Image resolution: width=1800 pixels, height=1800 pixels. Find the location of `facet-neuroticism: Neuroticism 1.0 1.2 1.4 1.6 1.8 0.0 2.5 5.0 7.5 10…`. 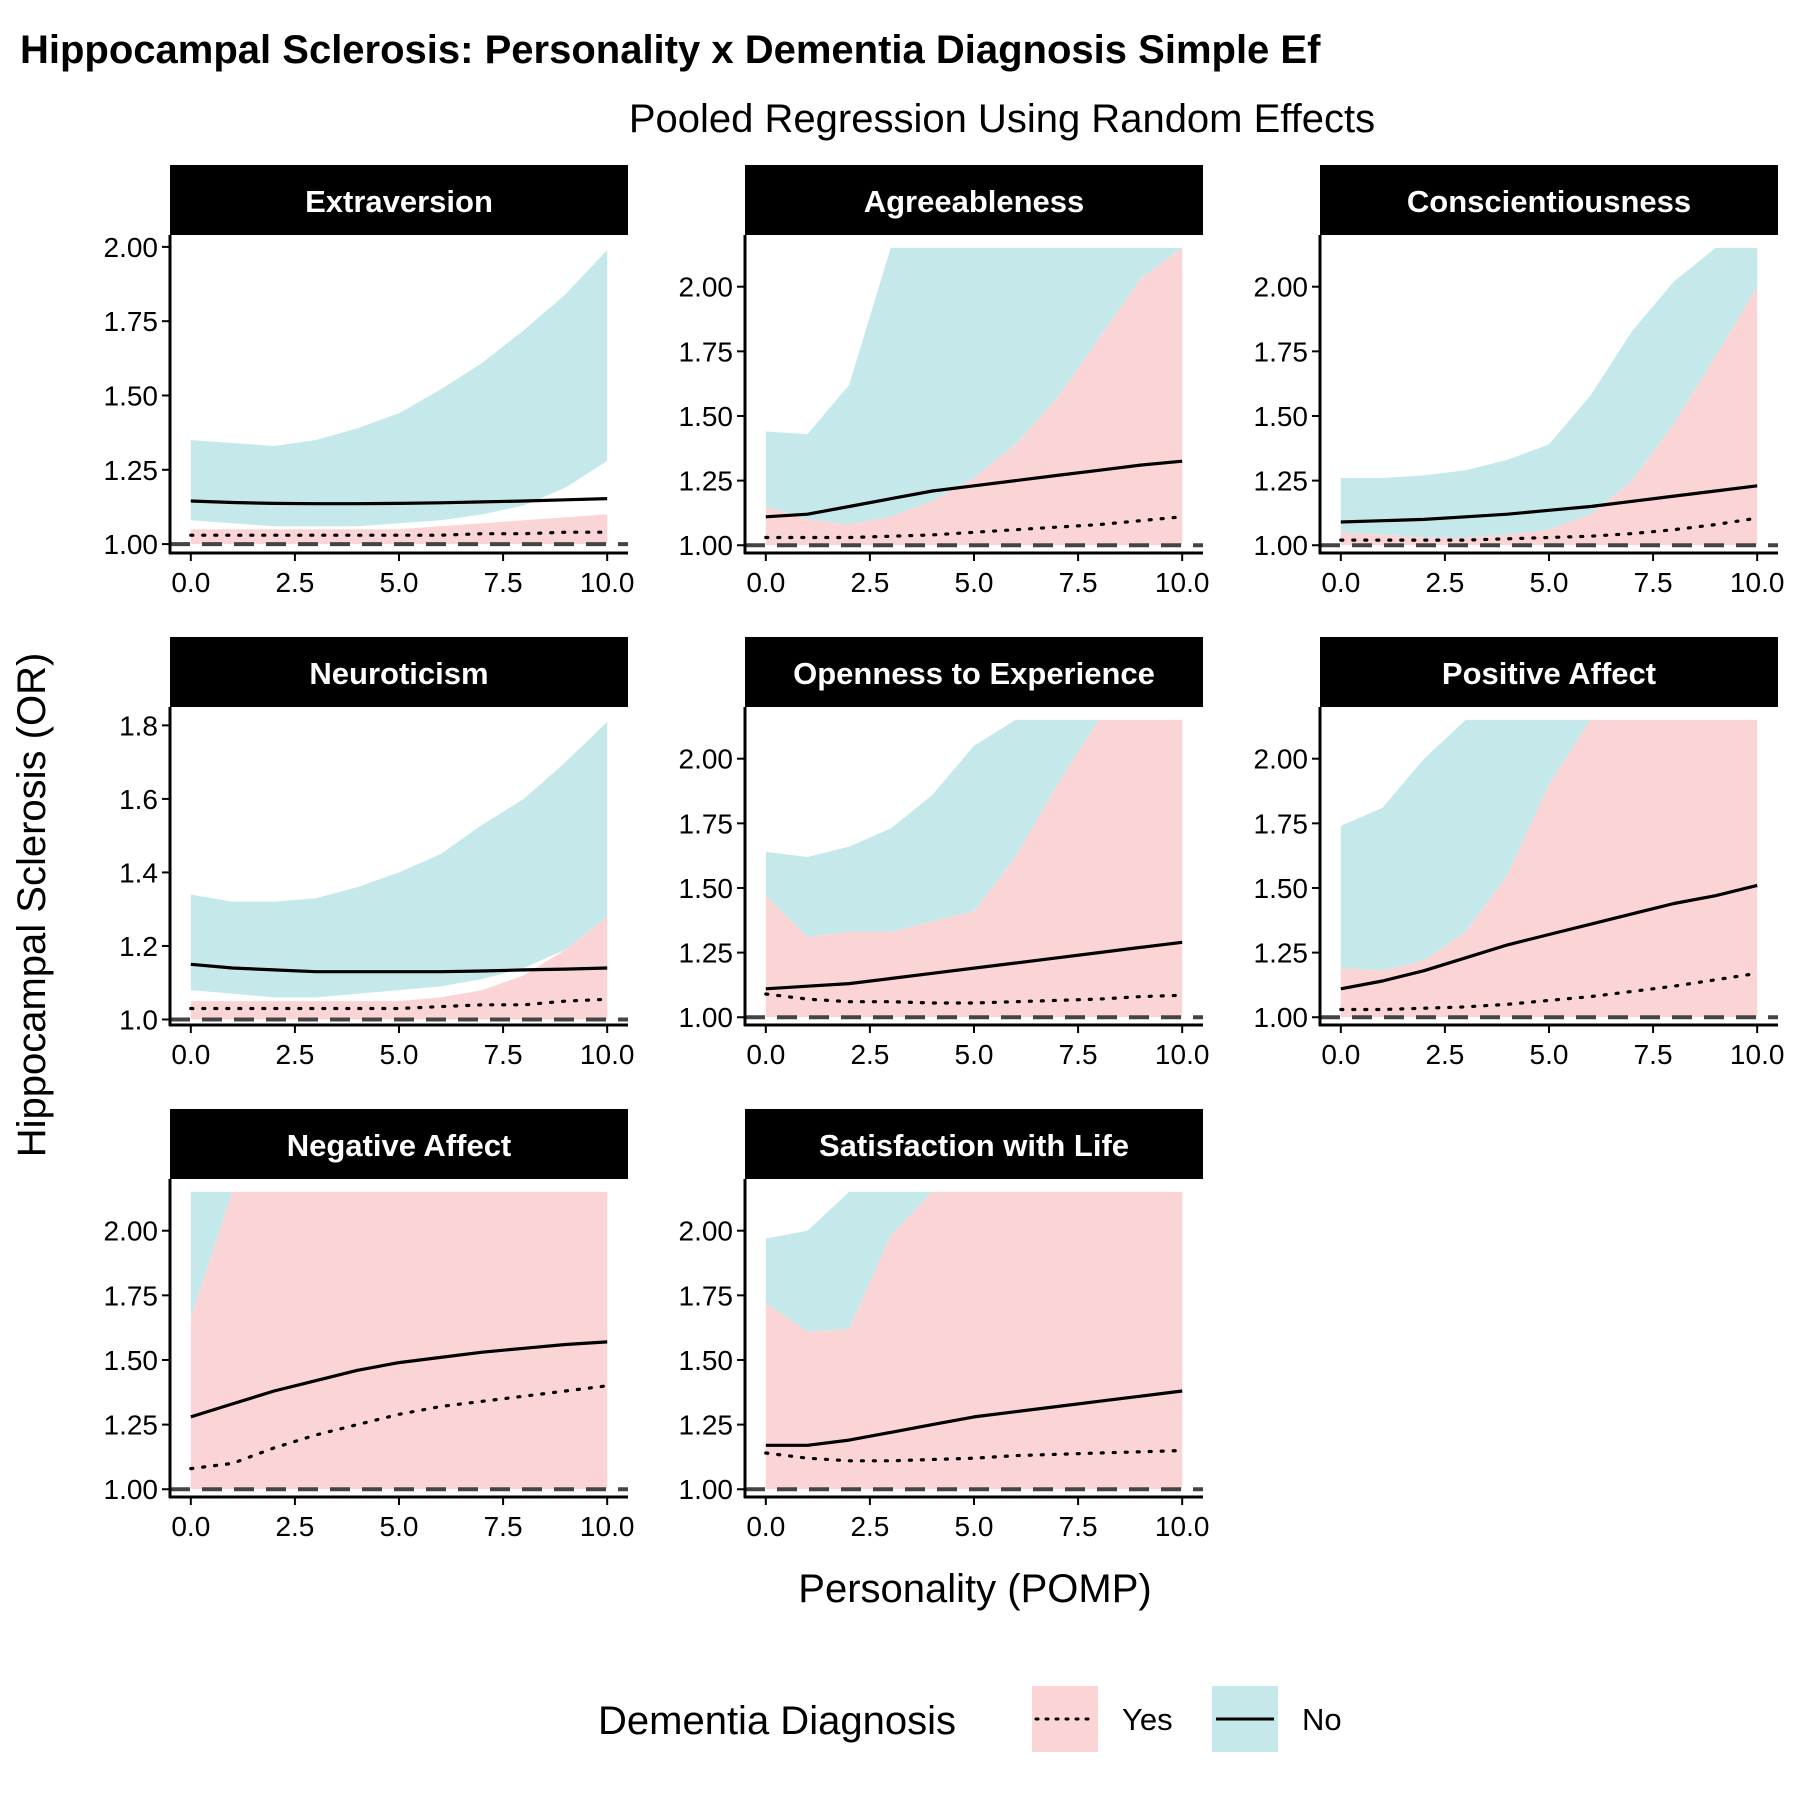

facet-neuroticism: Neuroticism 1.0 1.2 1.4 1.6 1.8 0.0 2.5 5.0 7.5 10… is located at coordinates (376, 853).